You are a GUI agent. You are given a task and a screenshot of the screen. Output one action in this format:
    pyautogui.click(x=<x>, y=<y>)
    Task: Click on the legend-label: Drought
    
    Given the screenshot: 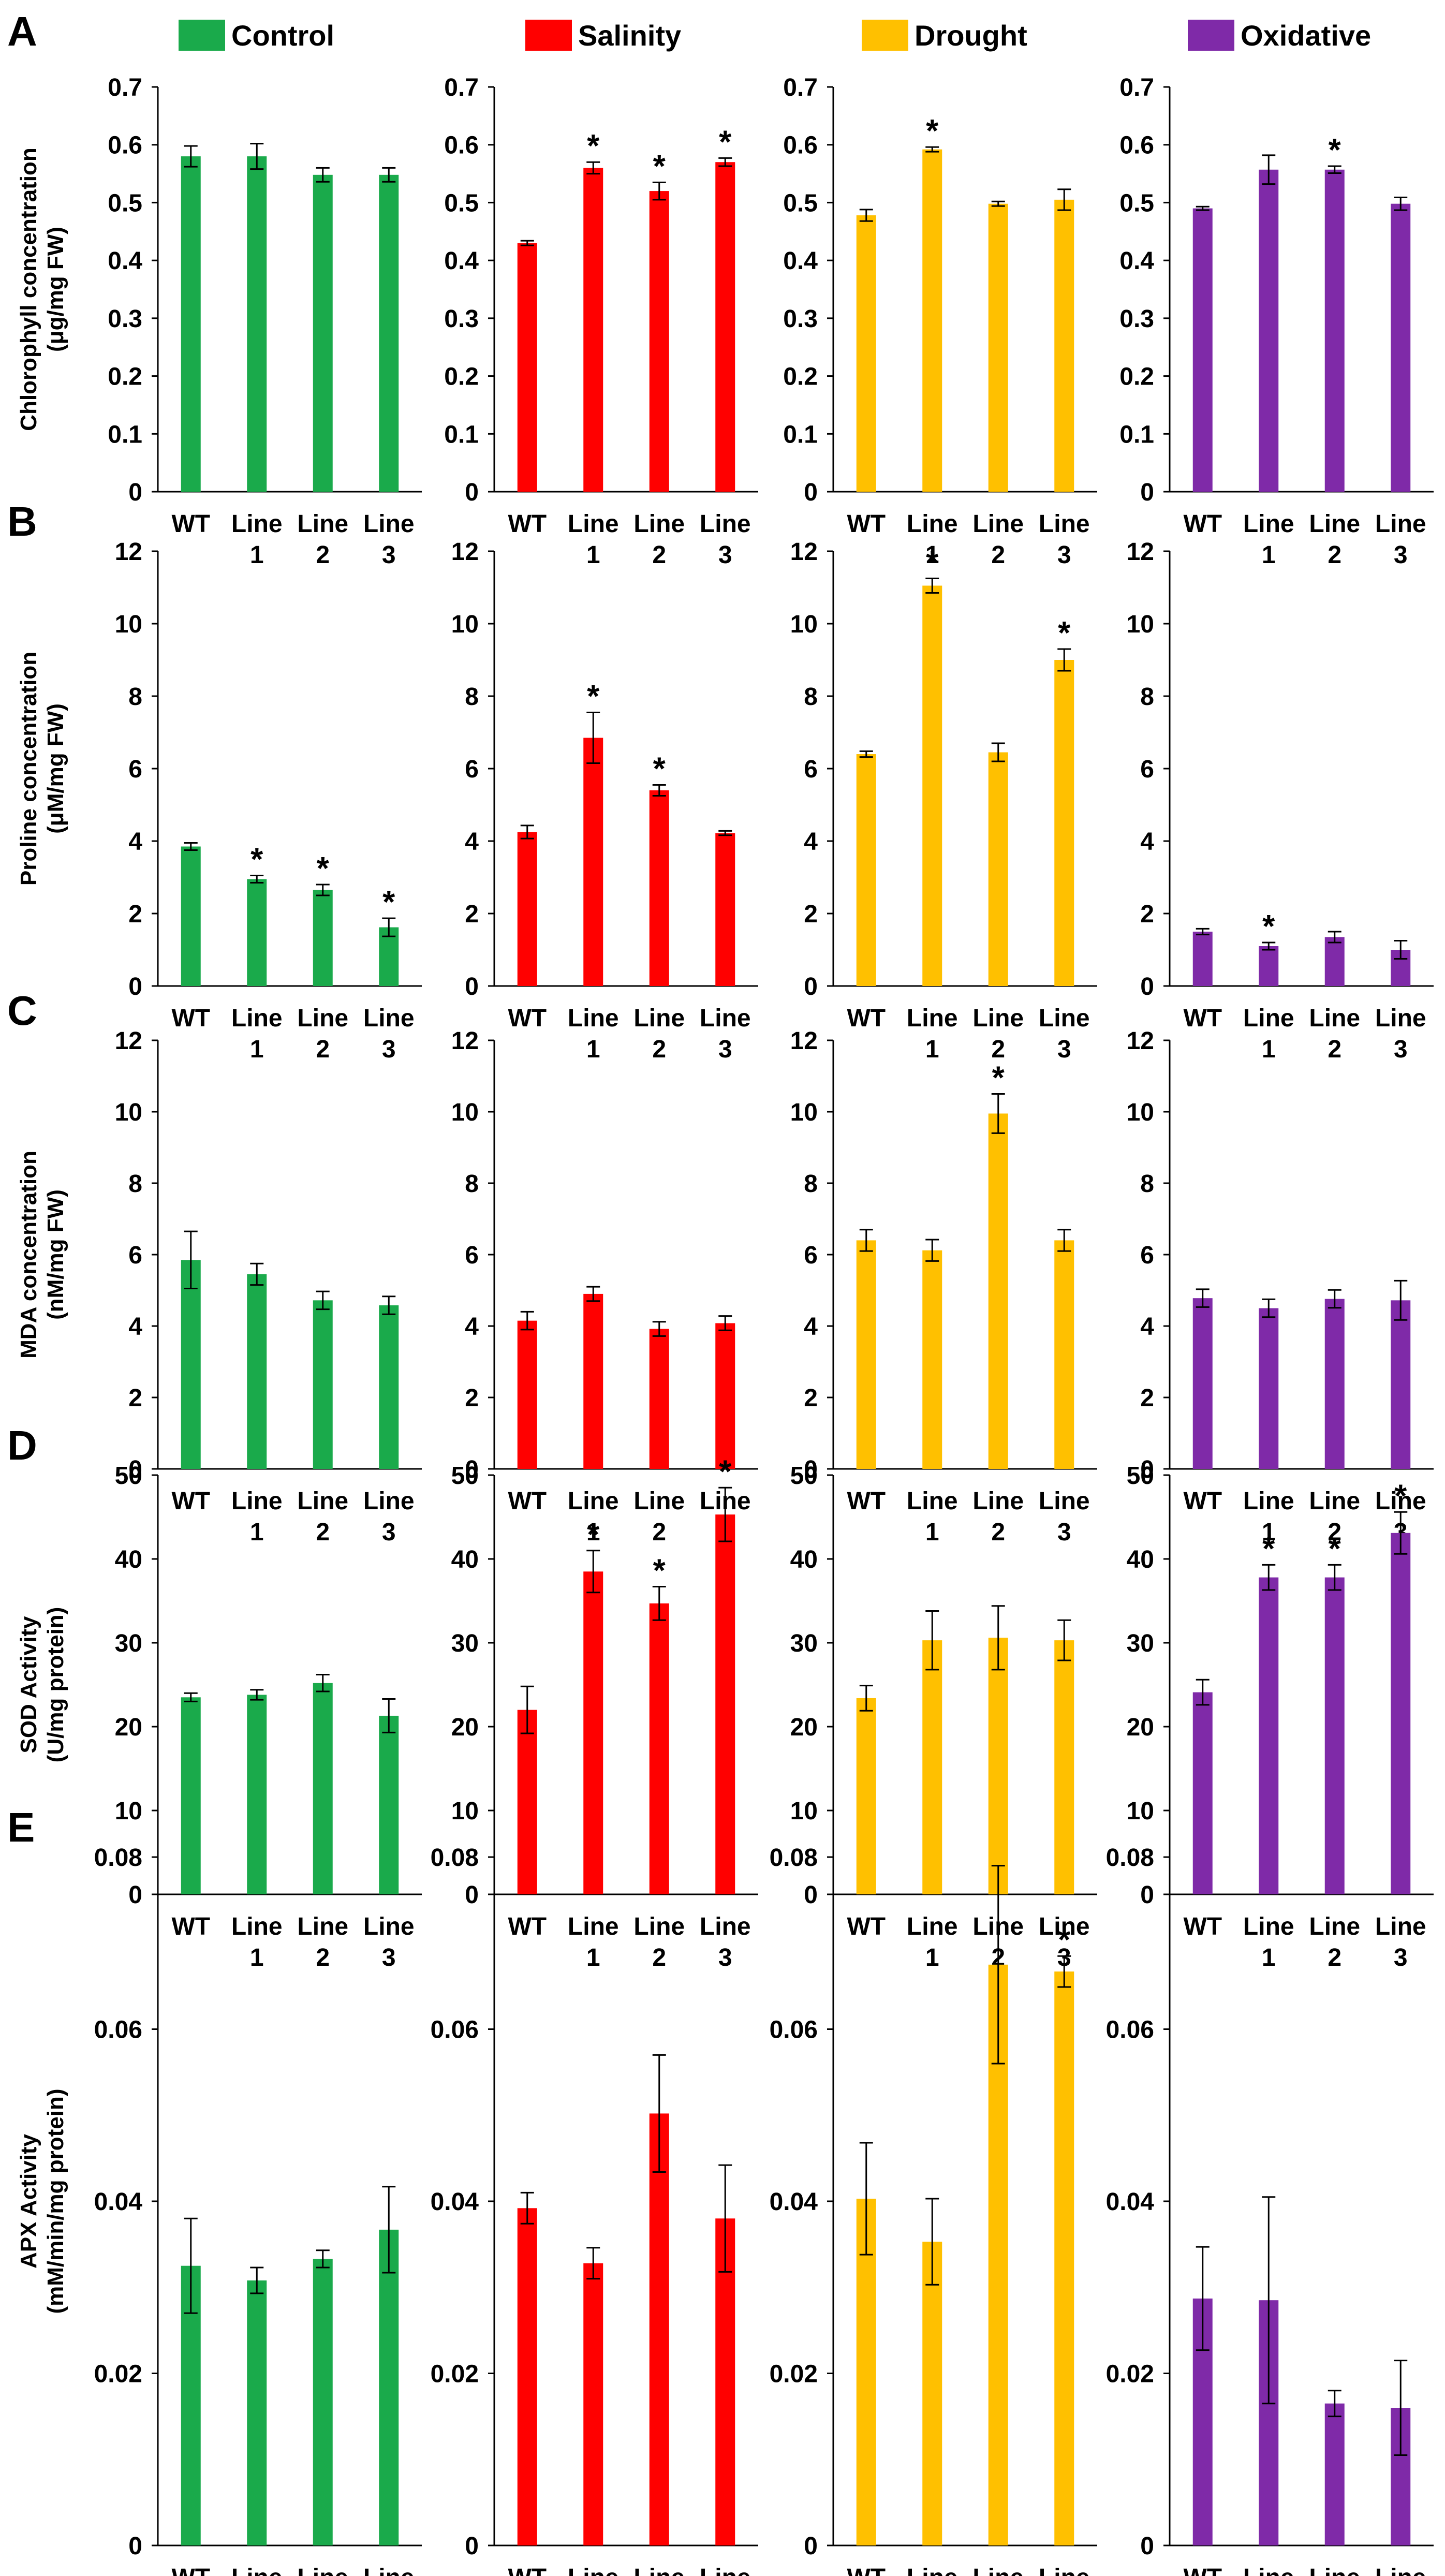 What is the action you would take?
    pyautogui.click(x=971, y=36)
    